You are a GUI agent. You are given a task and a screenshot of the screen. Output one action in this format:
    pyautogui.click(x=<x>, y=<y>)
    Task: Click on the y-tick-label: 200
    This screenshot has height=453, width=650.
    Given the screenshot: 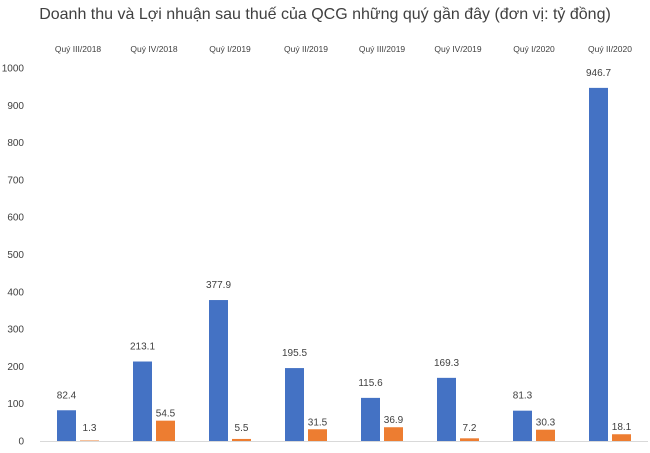 What is the action you would take?
    pyautogui.click(x=15, y=367)
    